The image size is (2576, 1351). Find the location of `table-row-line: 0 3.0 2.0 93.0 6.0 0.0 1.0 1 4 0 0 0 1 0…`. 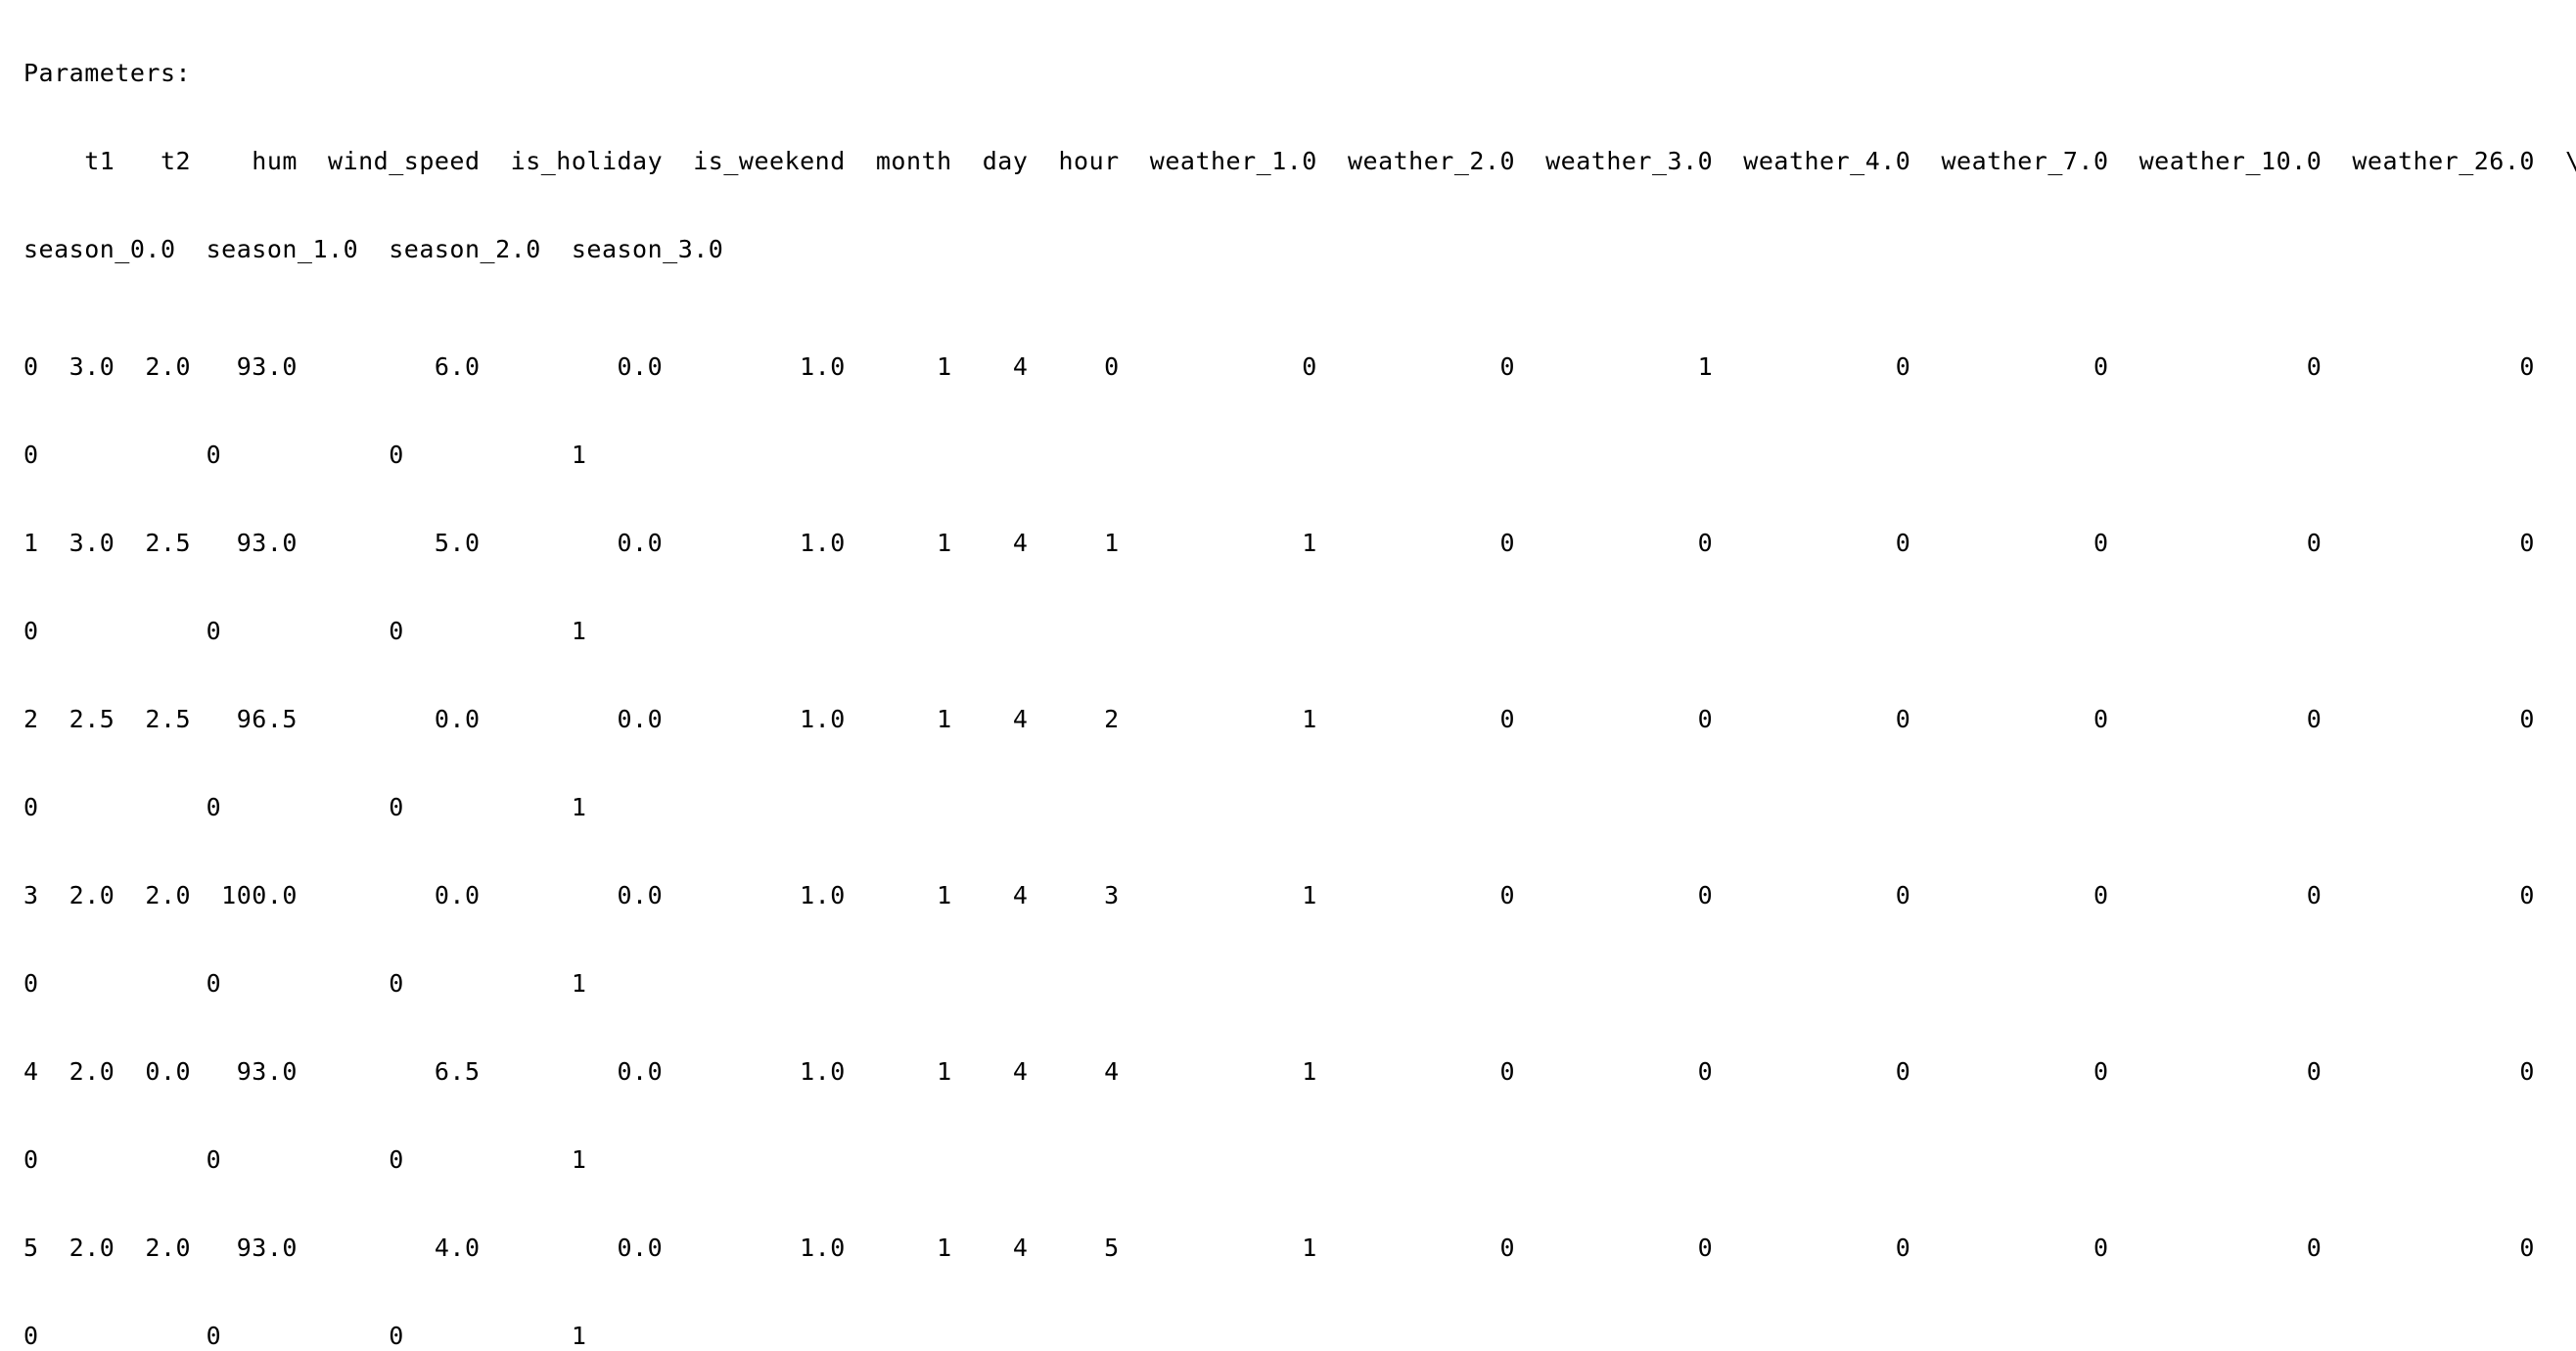

table-row-line: 0 3.0 2.0 93.0 6.0 0.0 1.0 1 4 0 0 0 1 0… is located at coordinates (1300, 366).